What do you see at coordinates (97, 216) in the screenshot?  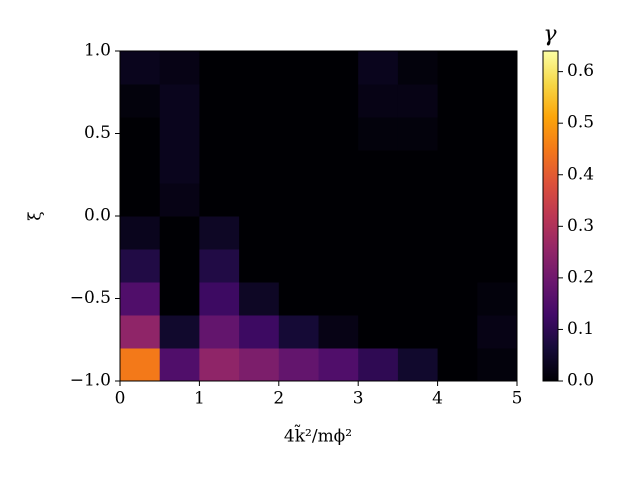 I see `y-tick-label: 0.0` at bounding box center [97, 216].